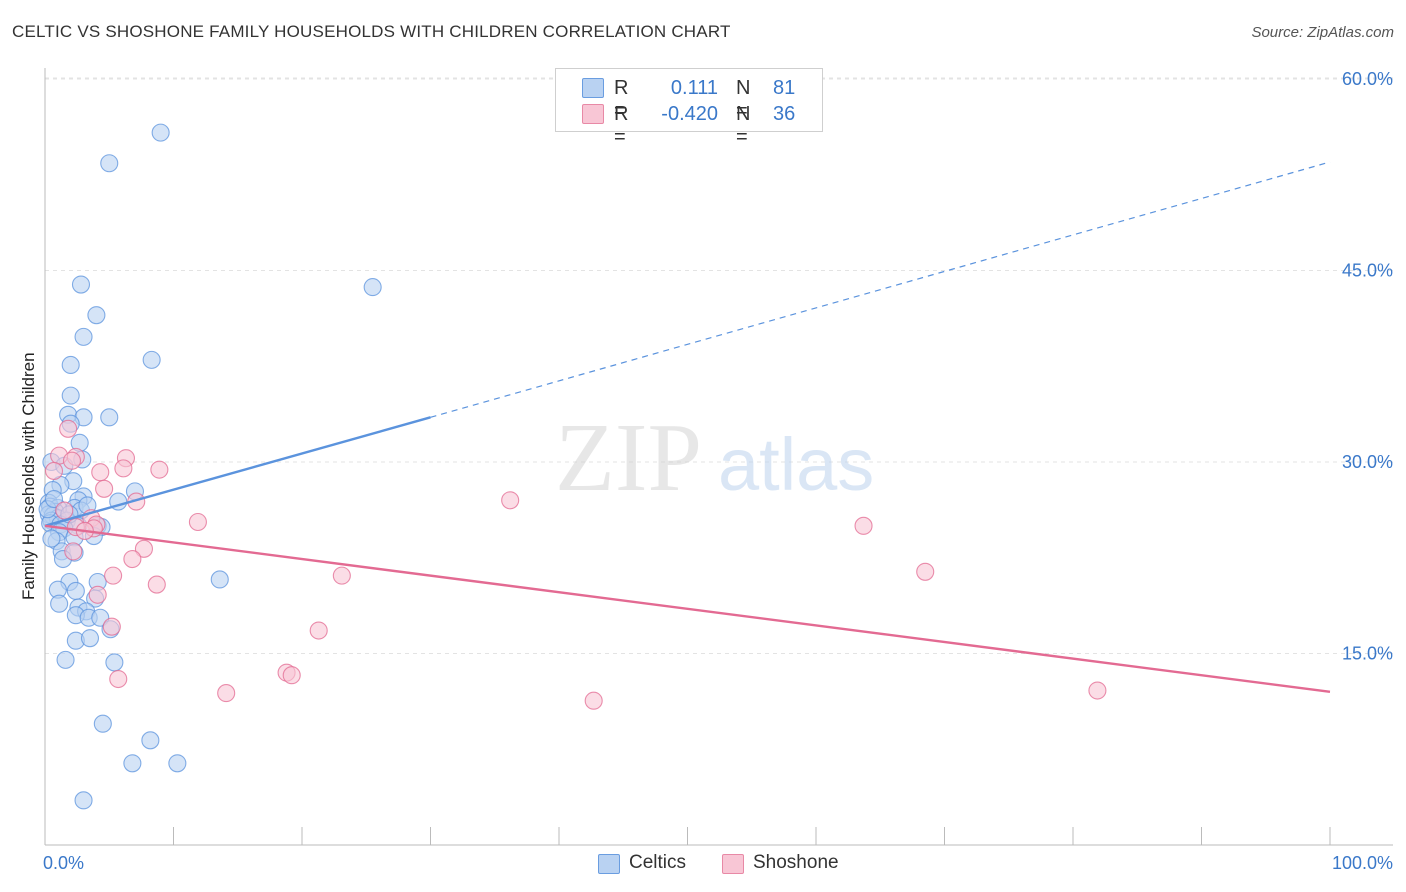  What do you see at coordinates (689, 114) in the screenshot?
I see `legend-r-value-shoshone: -0.420` at bounding box center [689, 114].